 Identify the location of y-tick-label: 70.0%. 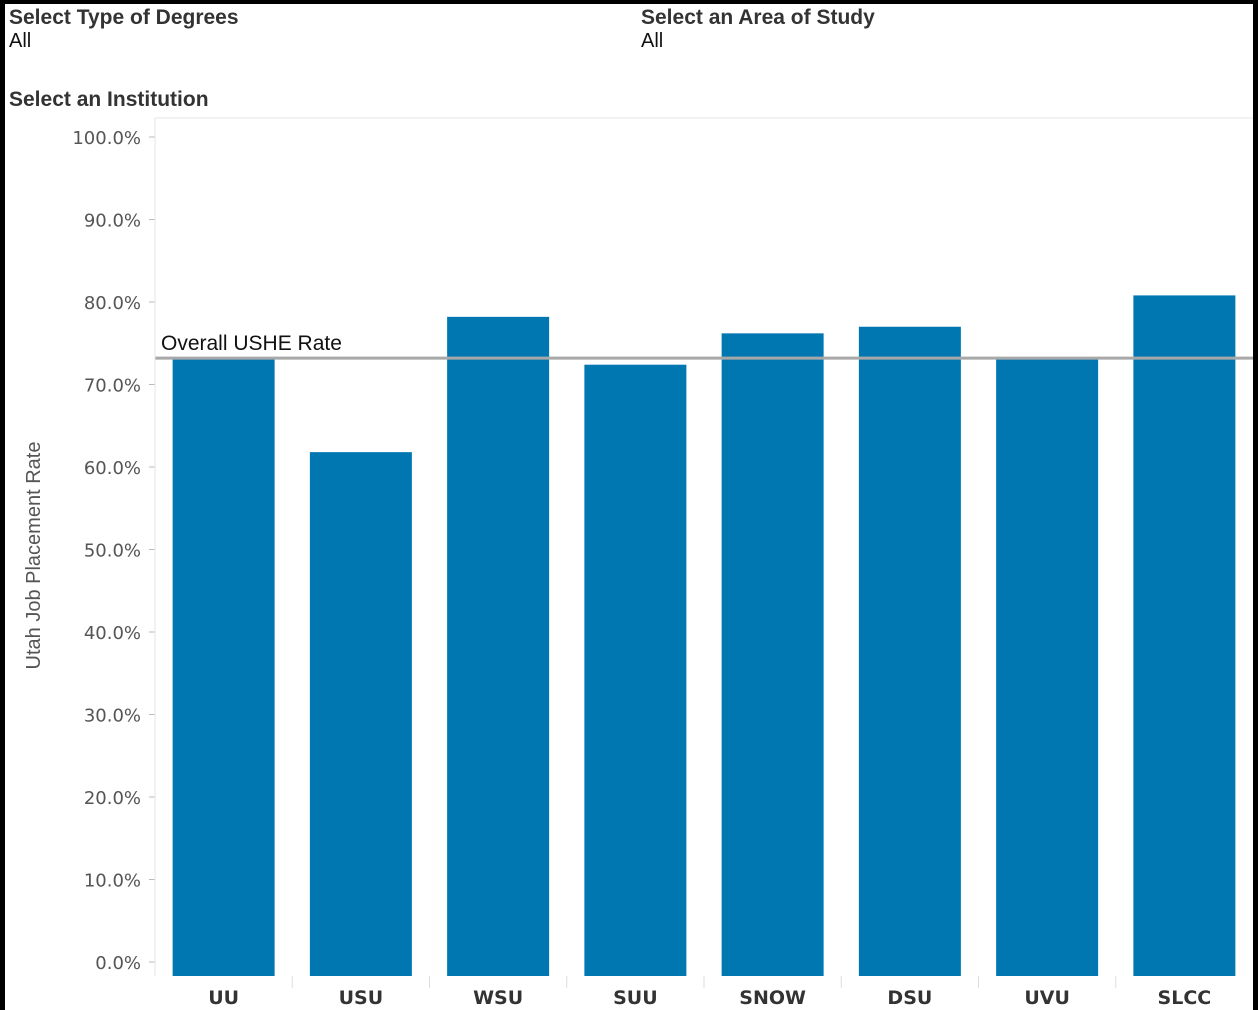
(112, 386).